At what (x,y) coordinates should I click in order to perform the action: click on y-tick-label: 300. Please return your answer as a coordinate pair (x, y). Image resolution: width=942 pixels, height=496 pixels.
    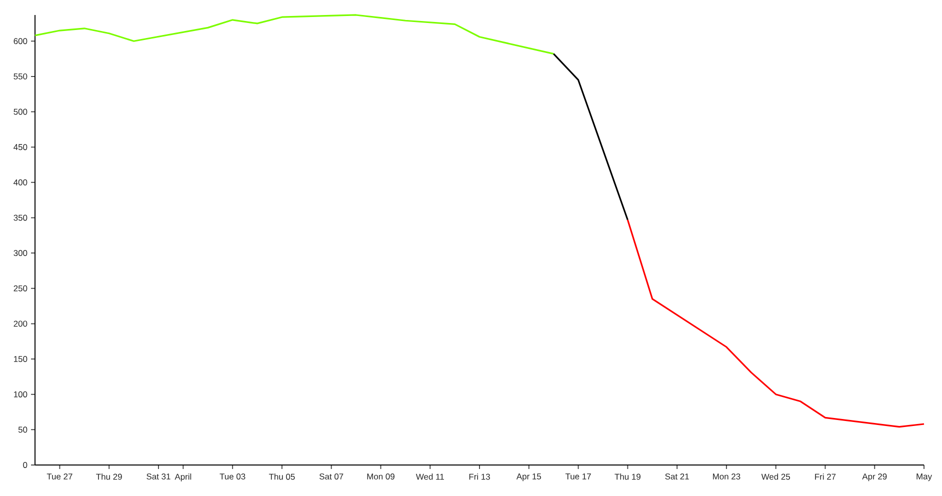
    Looking at the image, I should click on (21, 253).